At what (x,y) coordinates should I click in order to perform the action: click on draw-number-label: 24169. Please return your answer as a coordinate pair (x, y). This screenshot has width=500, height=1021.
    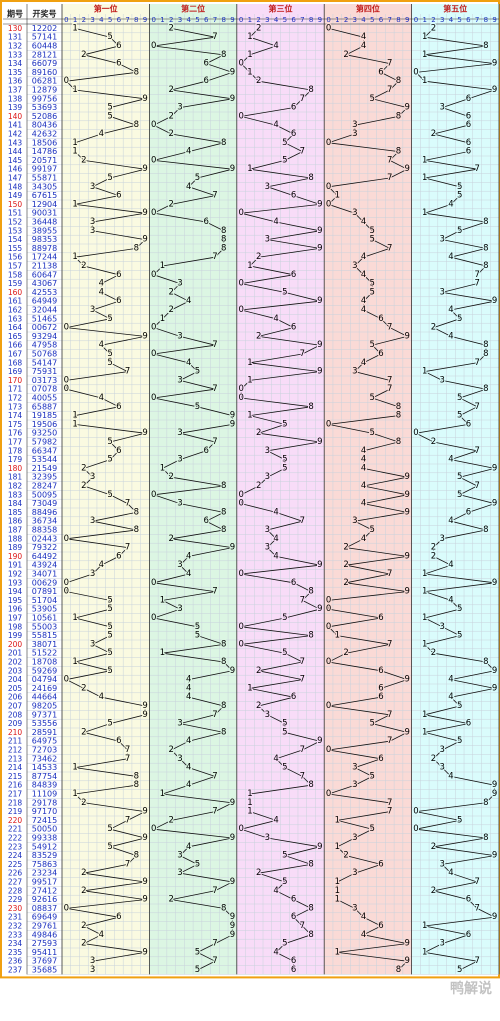
    Looking at the image, I should click on (44, 688).